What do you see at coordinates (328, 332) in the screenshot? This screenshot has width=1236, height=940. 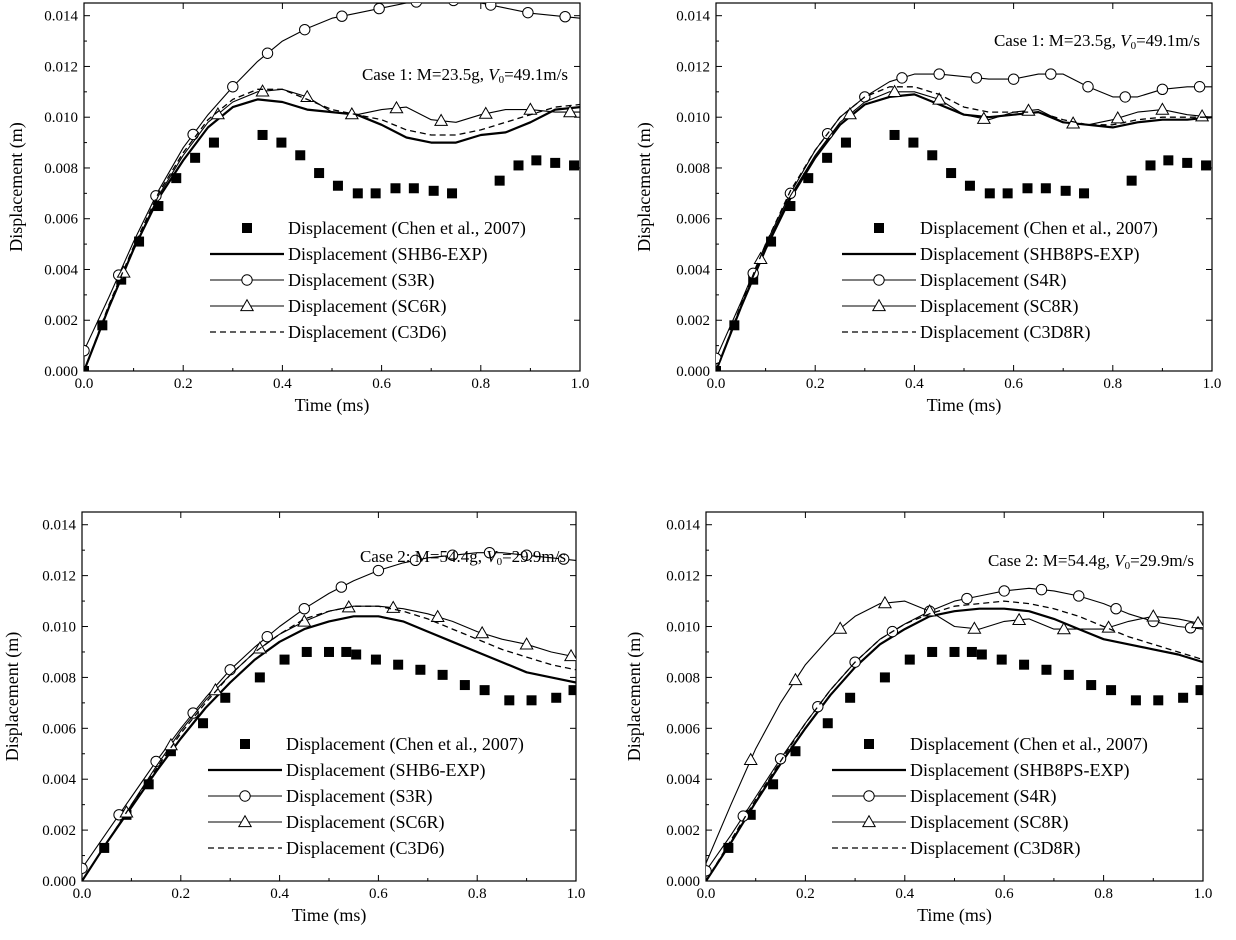 I see `legend-item-5: Displacement (C3D6)` at bounding box center [328, 332].